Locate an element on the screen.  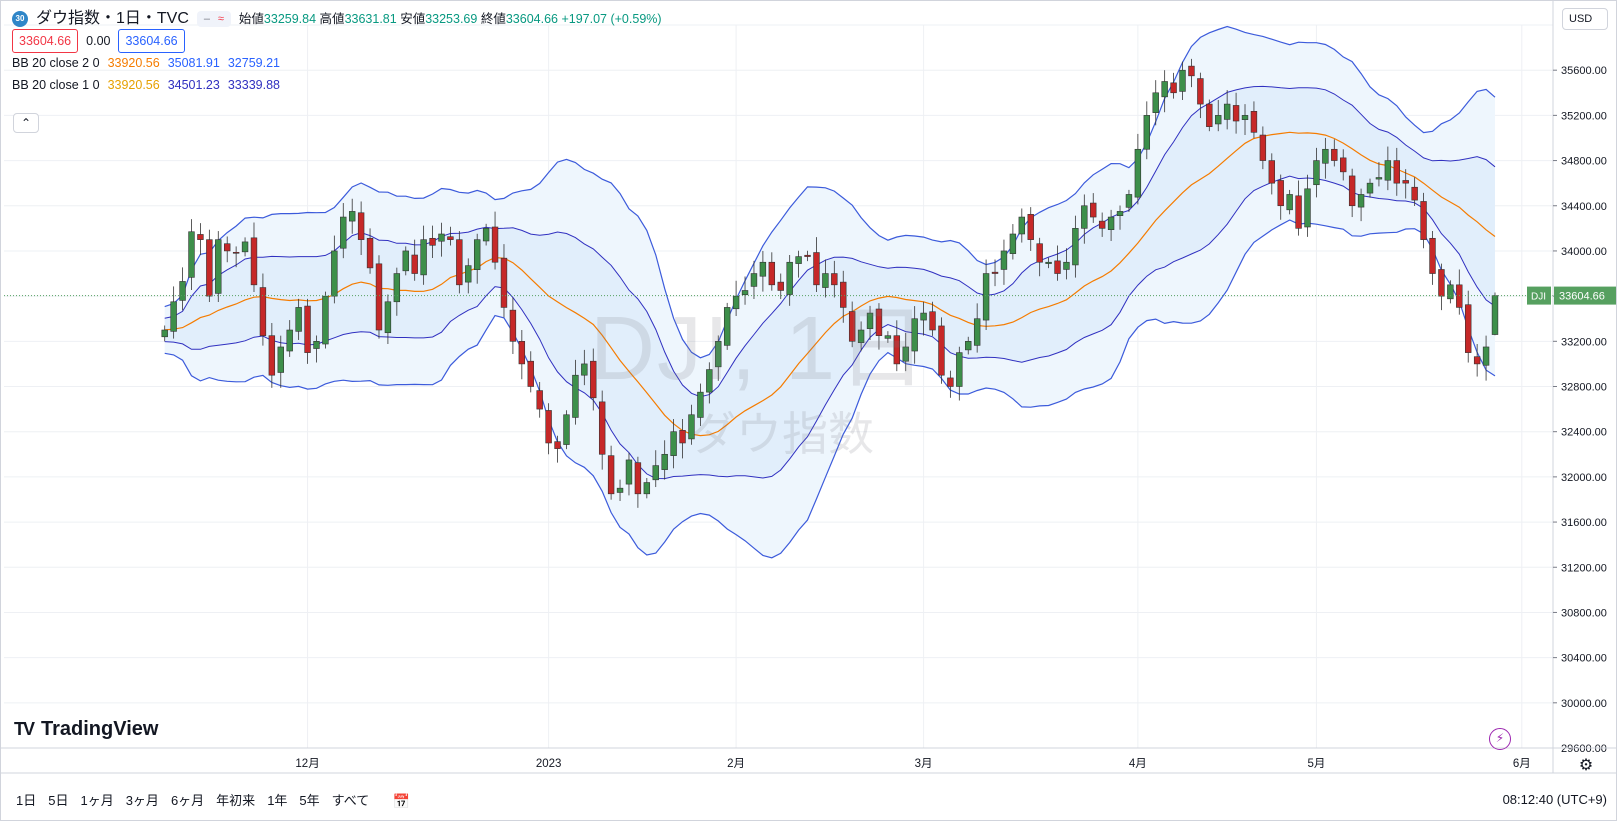
range-button: 6ヶ月 is located at coordinates (187, 800).